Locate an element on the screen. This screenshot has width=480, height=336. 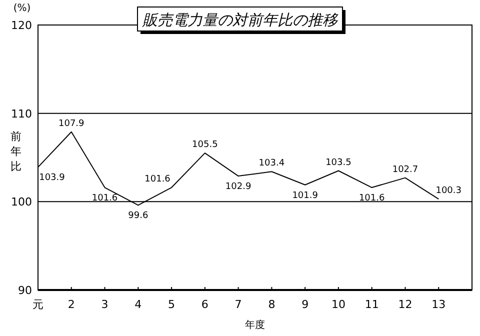
data-label: 101.9 is located at coordinates (305, 195).